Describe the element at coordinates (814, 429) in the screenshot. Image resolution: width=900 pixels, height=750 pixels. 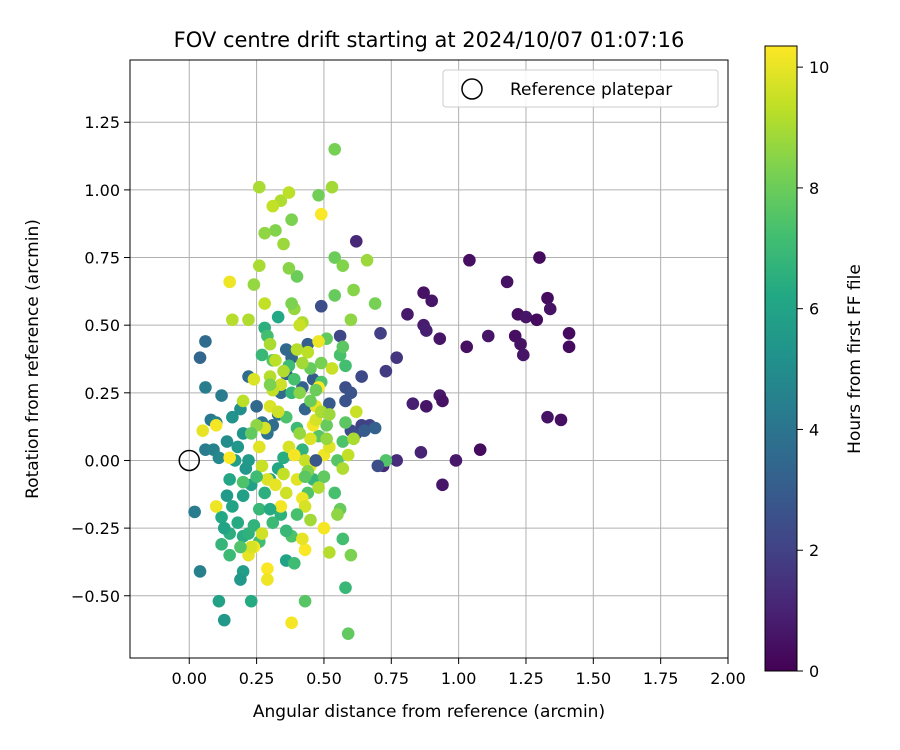
I see `colorbar-tick-label: 4` at that location.